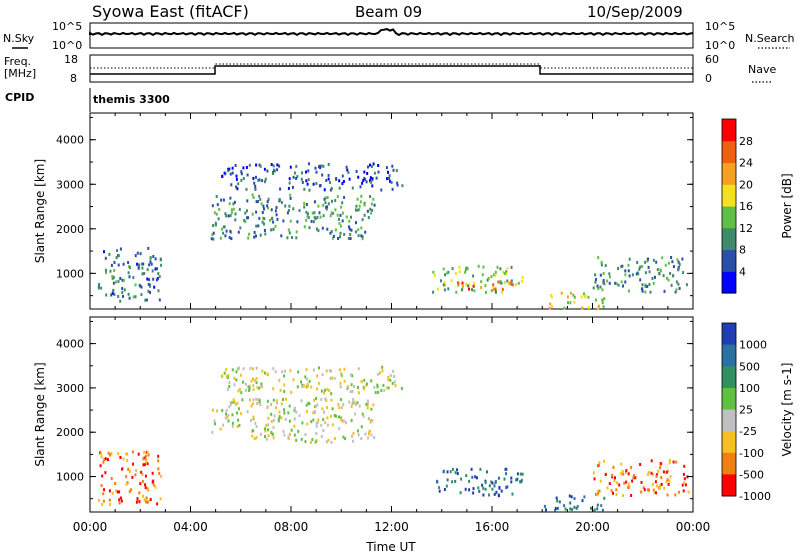 The height and width of the screenshot is (554, 800). I want to click on colorbar-tick-label: 1000, so click(753, 345).